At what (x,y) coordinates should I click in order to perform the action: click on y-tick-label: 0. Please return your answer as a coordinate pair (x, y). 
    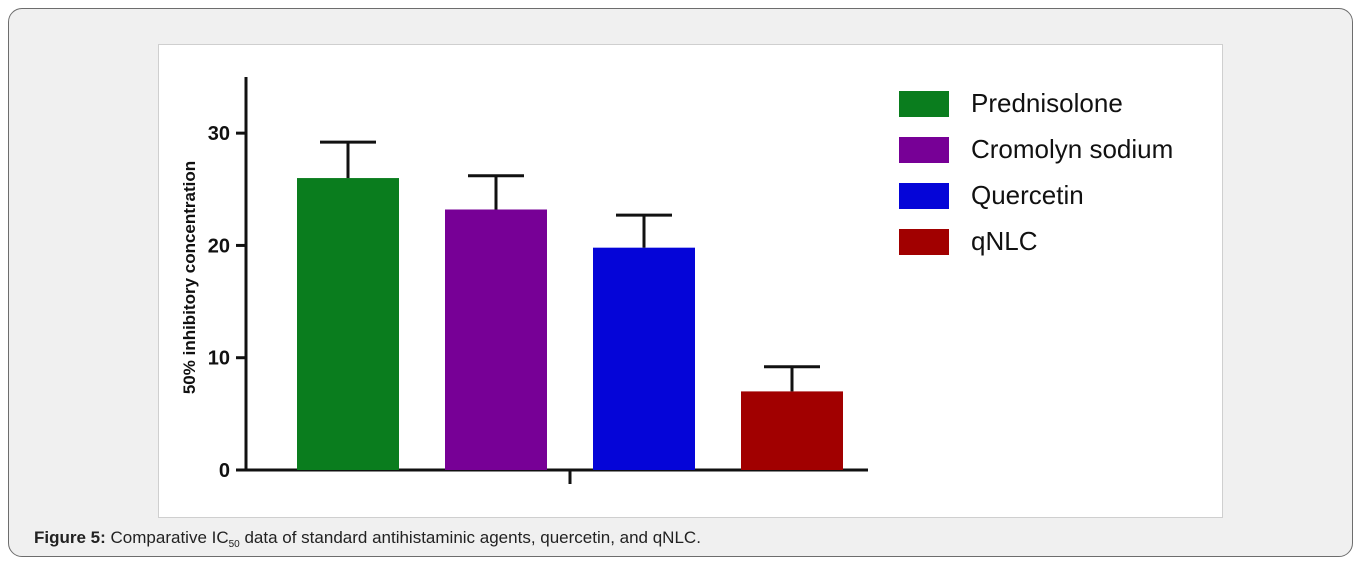
    Looking at the image, I should click on (224, 471).